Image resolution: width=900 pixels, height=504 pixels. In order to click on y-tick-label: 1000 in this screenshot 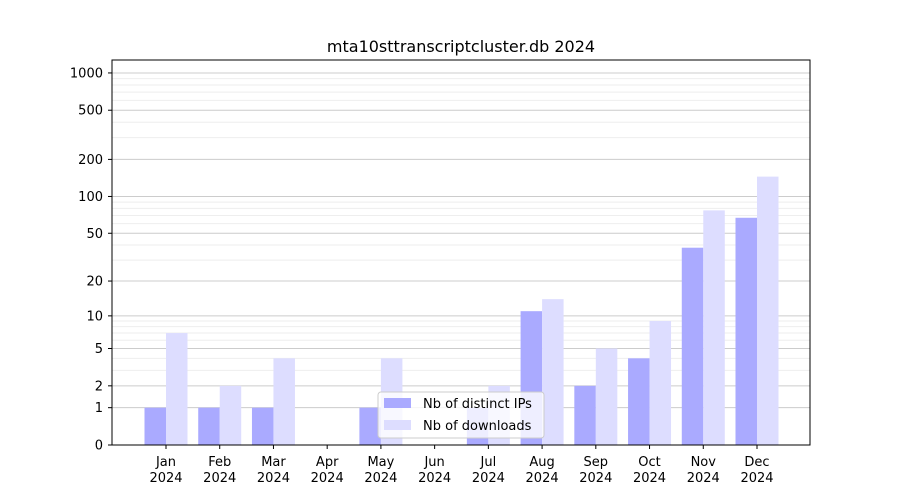, I will do `click(86, 73)`.